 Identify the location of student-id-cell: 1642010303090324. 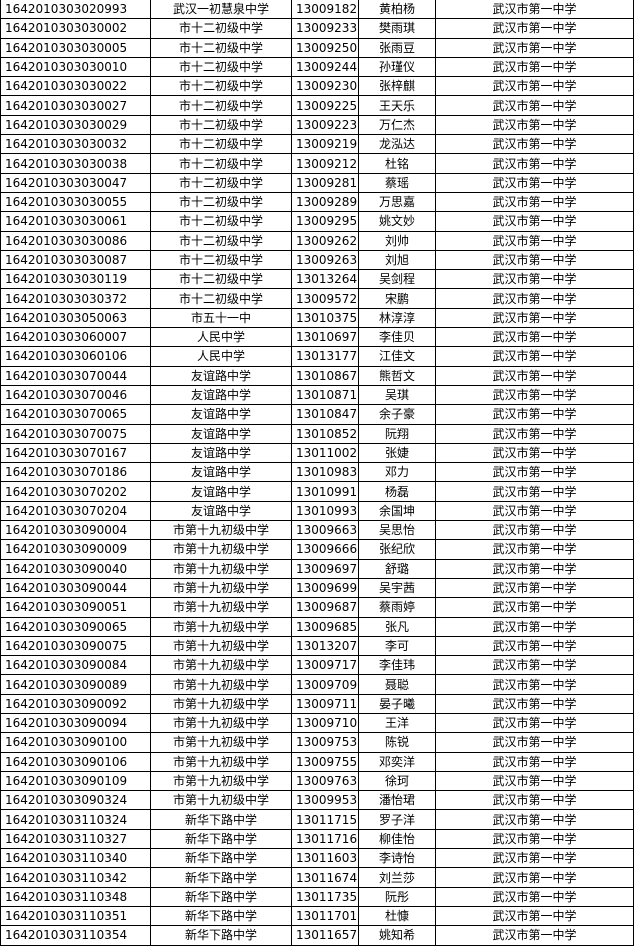
(75, 800).